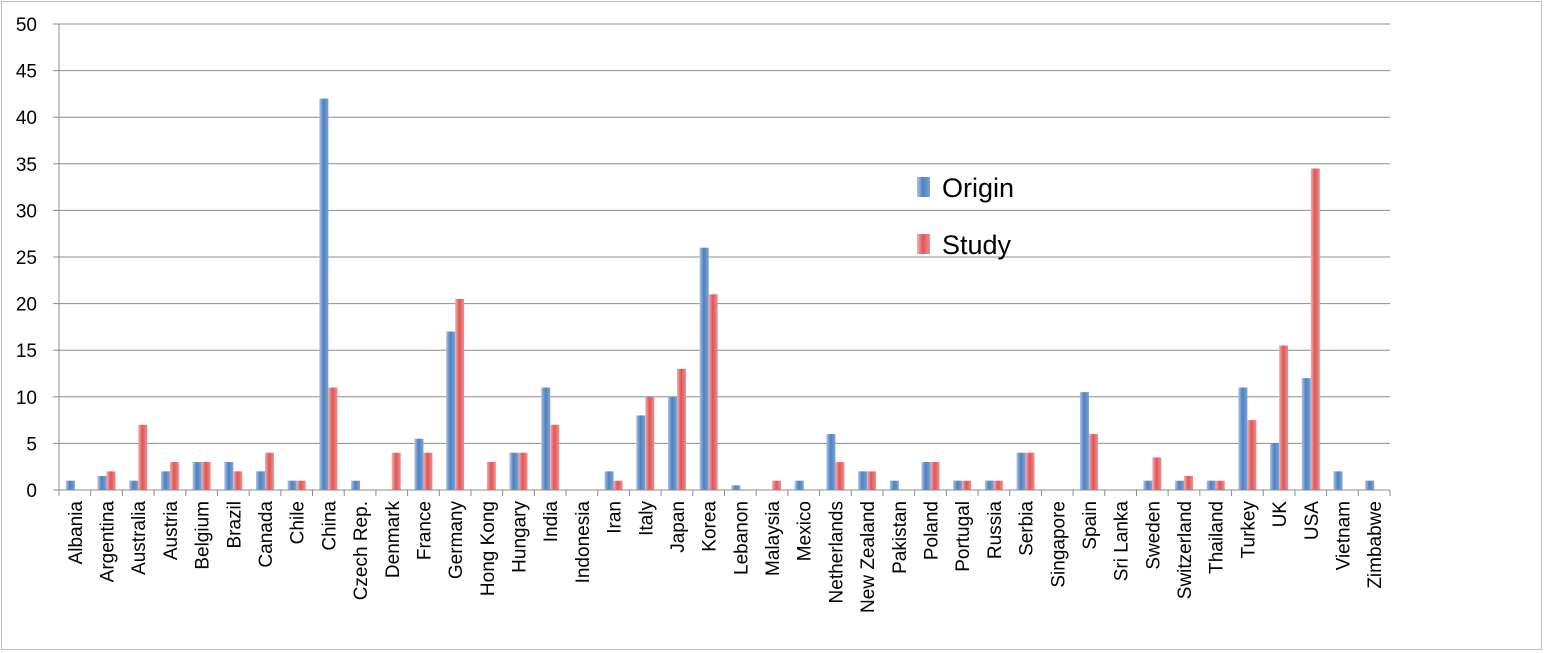  I want to click on x-category-label: Pakistan, so click(900, 537).